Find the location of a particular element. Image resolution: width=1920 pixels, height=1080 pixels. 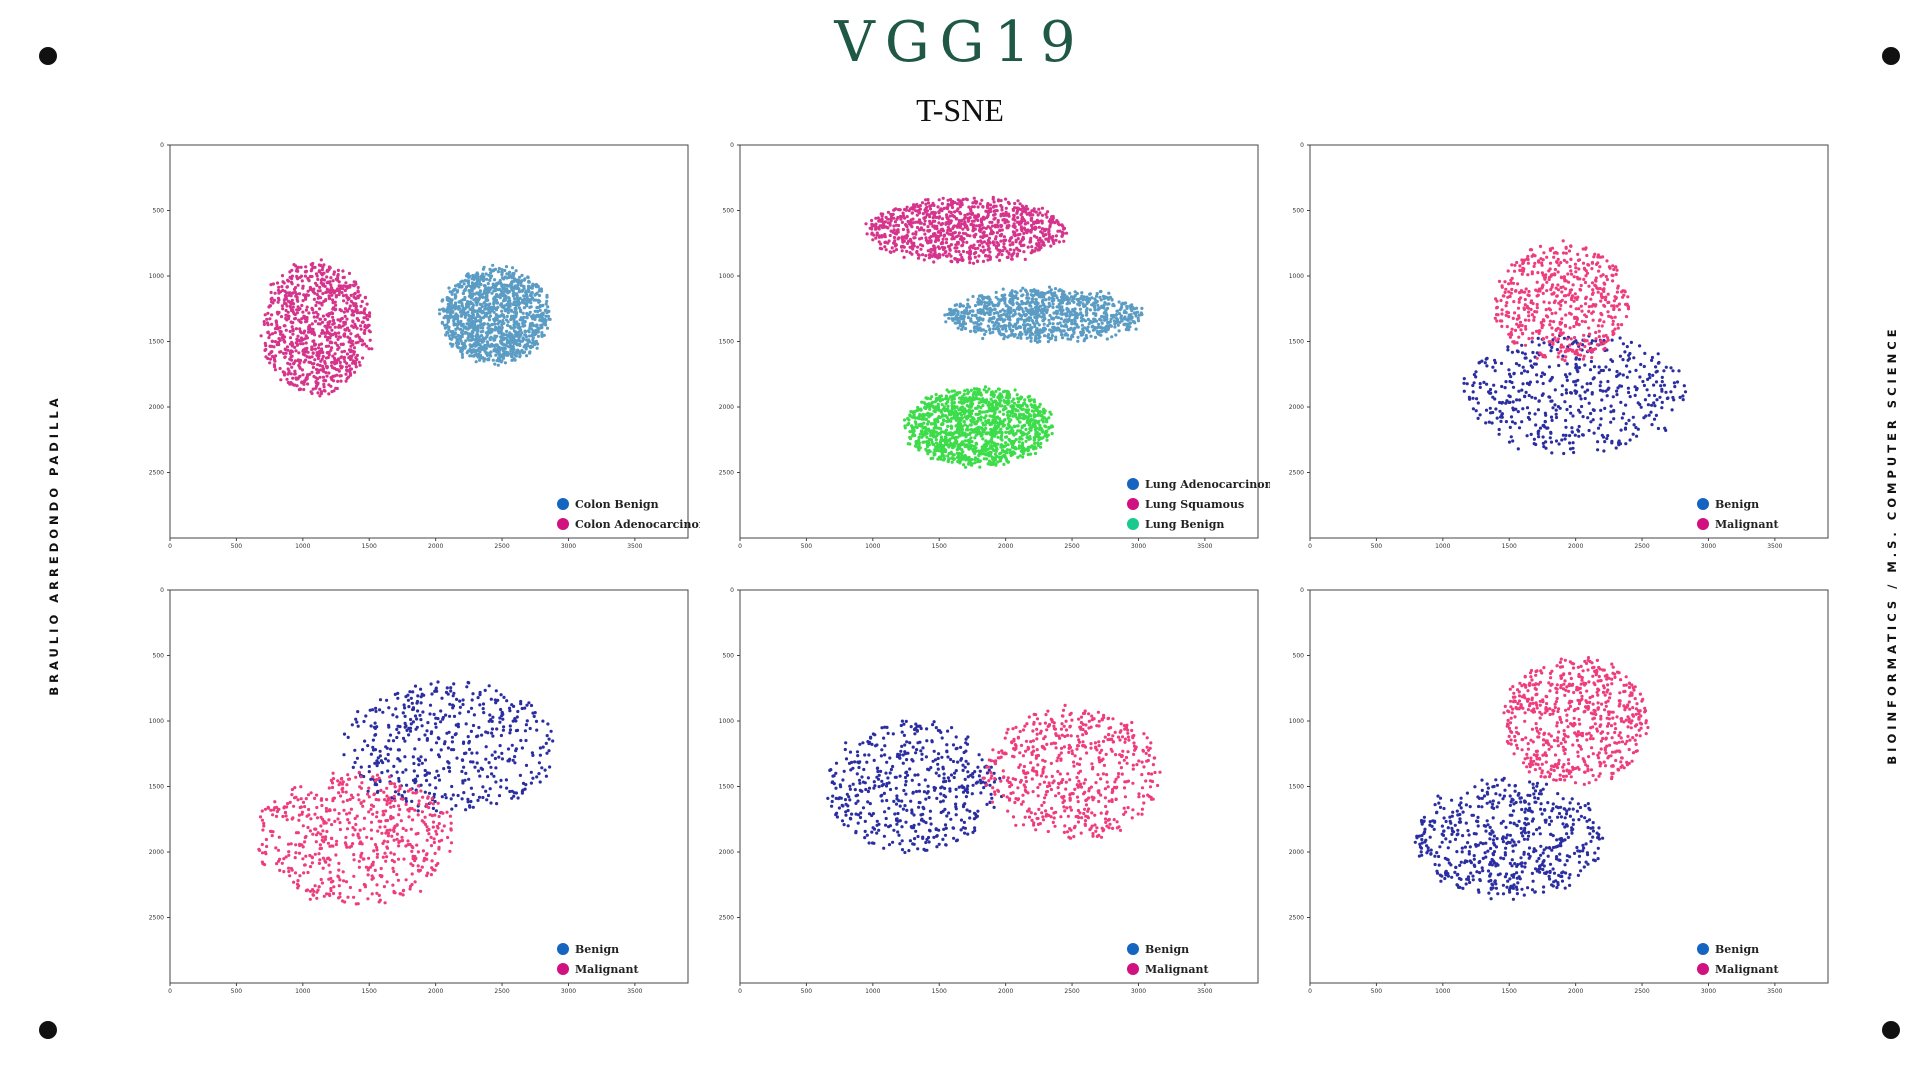

y-tick-label: 2500 is located at coordinates (726, 473).